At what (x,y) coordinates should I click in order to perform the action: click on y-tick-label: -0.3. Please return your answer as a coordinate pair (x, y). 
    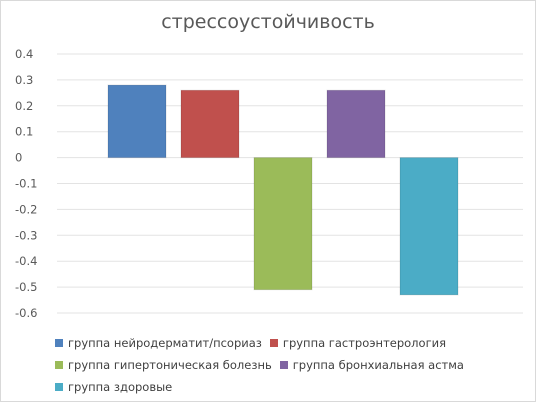
    Looking at the image, I should click on (26, 235).